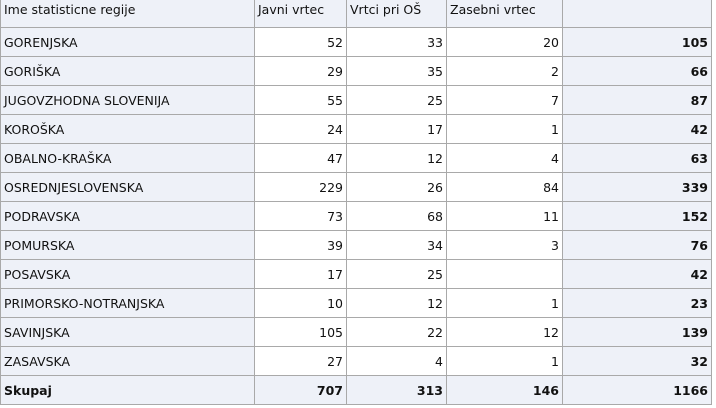  What do you see at coordinates (637, 158) in the screenshot?
I see `row-total-cell: 63` at bounding box center [637, 158].